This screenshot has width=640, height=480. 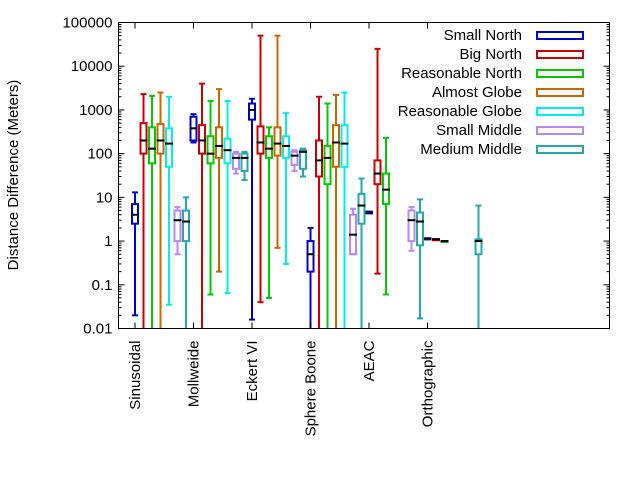 What do you see at coordinates (428, 383) in the screenshot?
I see `x-tick-label: Orthographic` at bounding box center [428, 383].